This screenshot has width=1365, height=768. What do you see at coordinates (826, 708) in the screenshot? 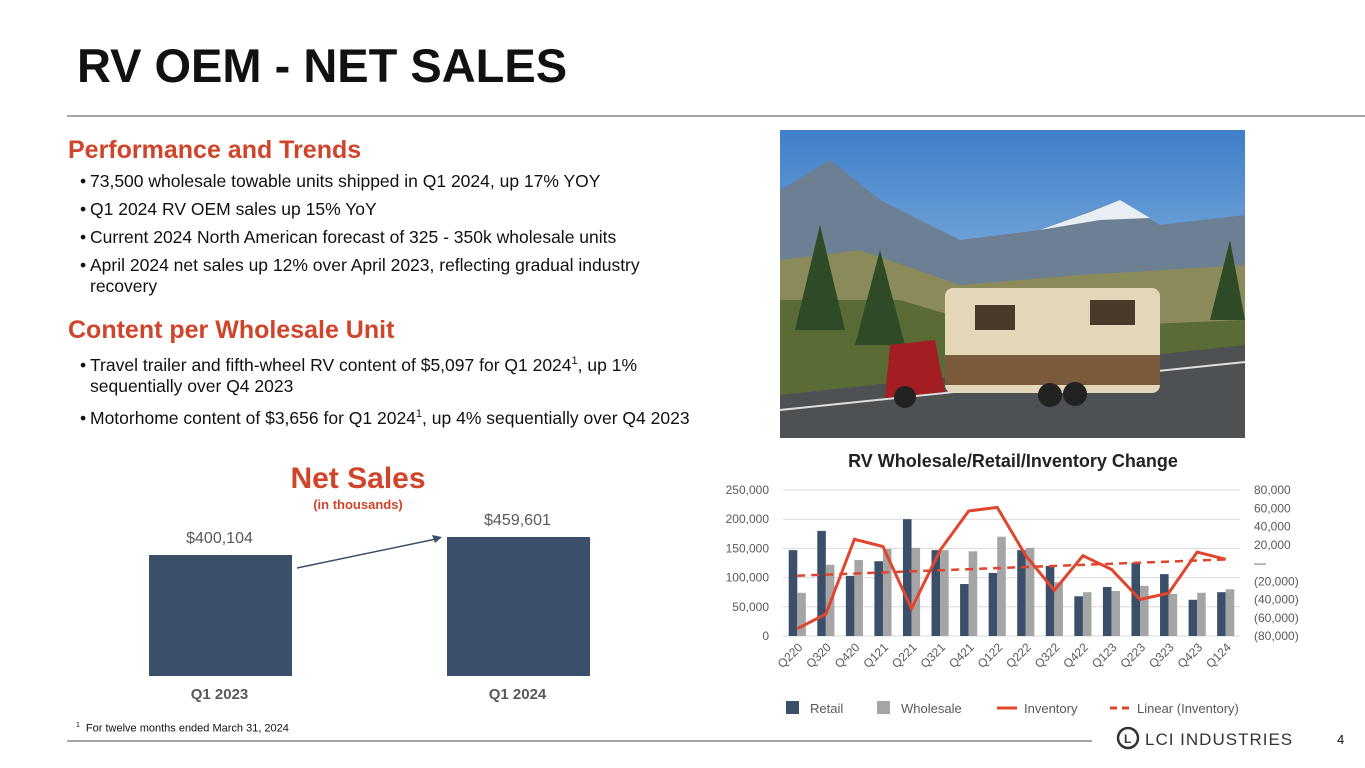
I see `legend-label: Retail` at bounding box center [826, 708].